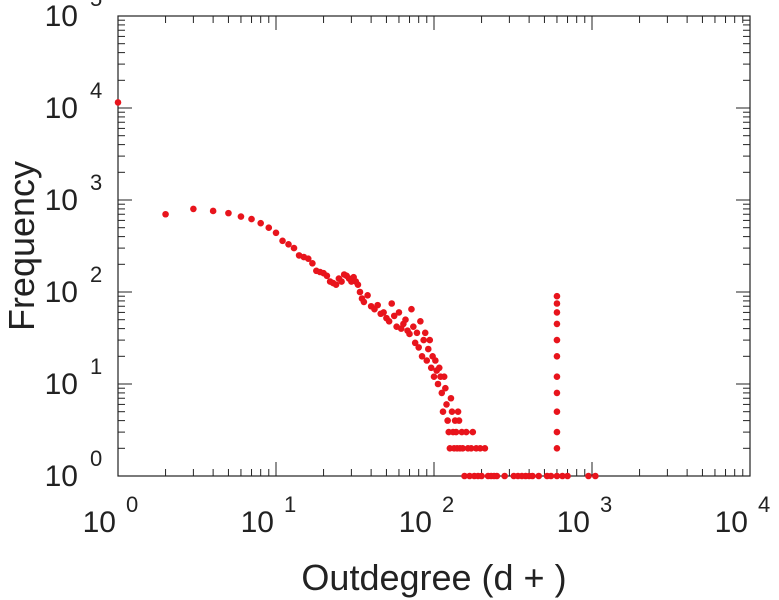 The image size is (779, 600). I want to click on y-tick-label-exponent: 0, so click(96, 458).